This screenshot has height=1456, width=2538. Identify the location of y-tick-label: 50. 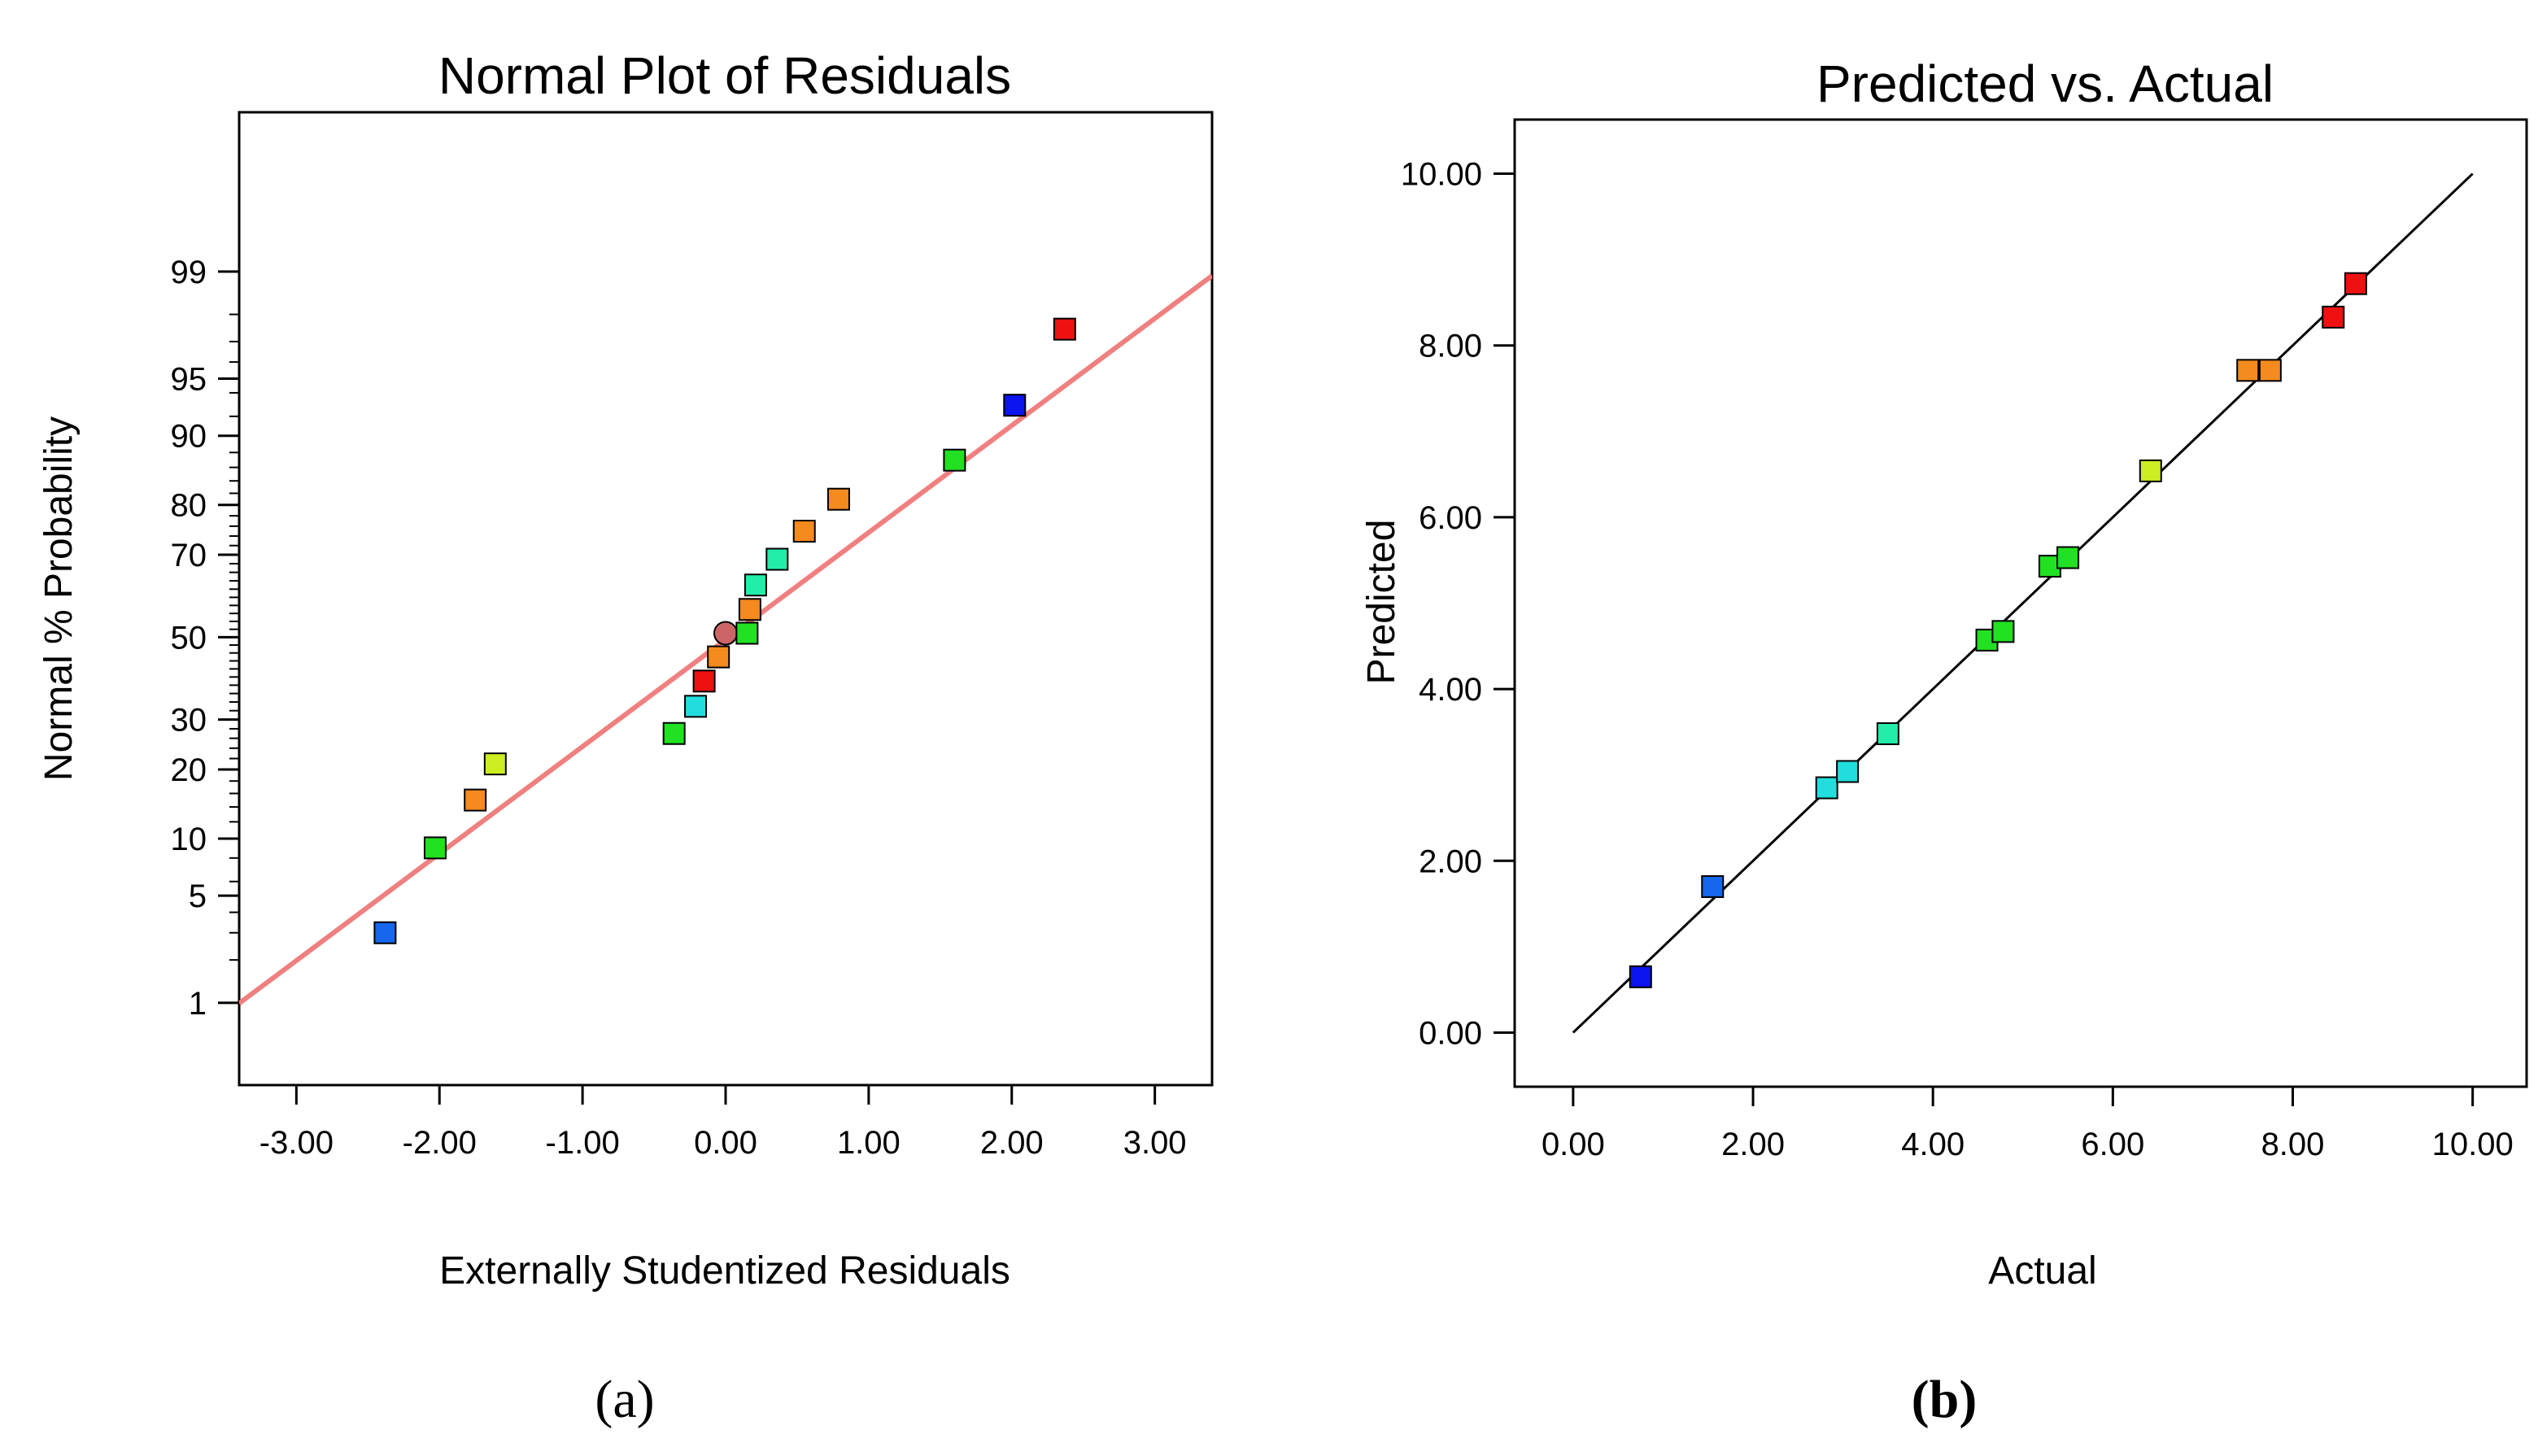
(189, 638).